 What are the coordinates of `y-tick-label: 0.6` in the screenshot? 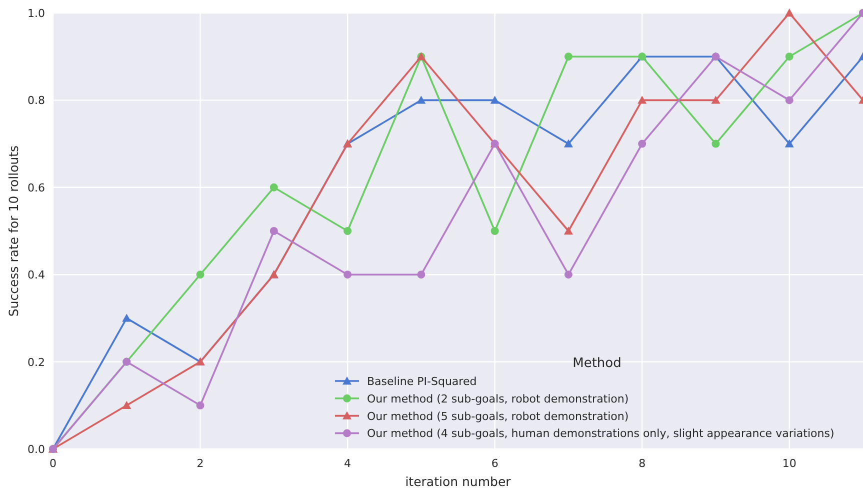 It's located at (36, 187).